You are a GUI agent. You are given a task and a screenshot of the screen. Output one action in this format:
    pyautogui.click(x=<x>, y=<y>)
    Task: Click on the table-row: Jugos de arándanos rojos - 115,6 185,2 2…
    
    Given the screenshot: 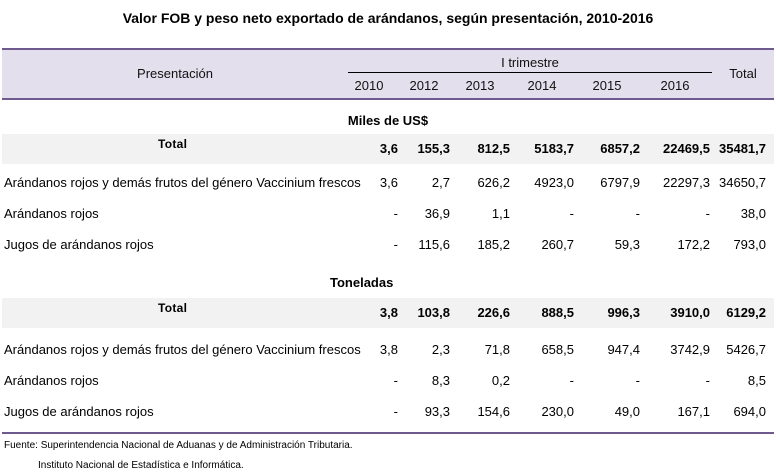 What is the action you would take?
    pyautogui.click(x=388, y=245)
    